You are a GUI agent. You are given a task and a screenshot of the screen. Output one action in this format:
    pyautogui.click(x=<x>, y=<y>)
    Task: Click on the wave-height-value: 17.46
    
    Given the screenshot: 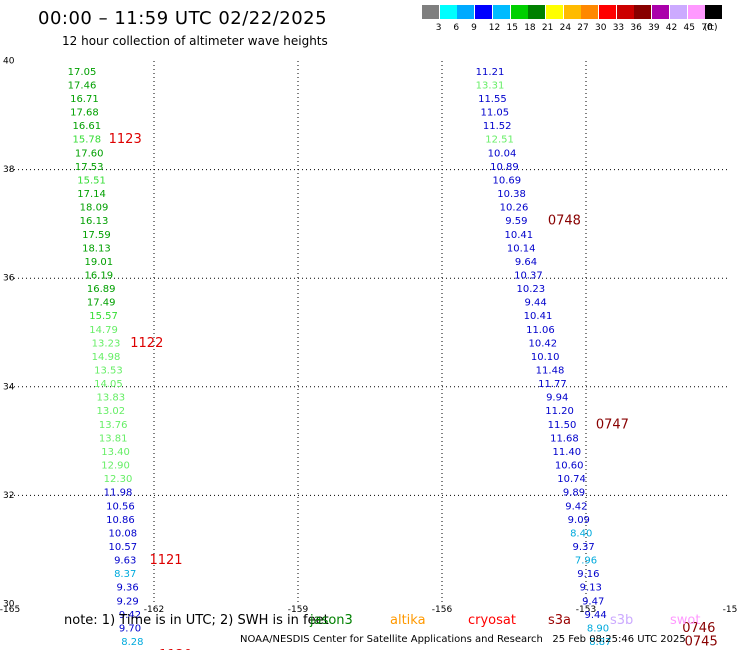 What is the action you would take?
    pyautogui.click(x=82, y=85)
    